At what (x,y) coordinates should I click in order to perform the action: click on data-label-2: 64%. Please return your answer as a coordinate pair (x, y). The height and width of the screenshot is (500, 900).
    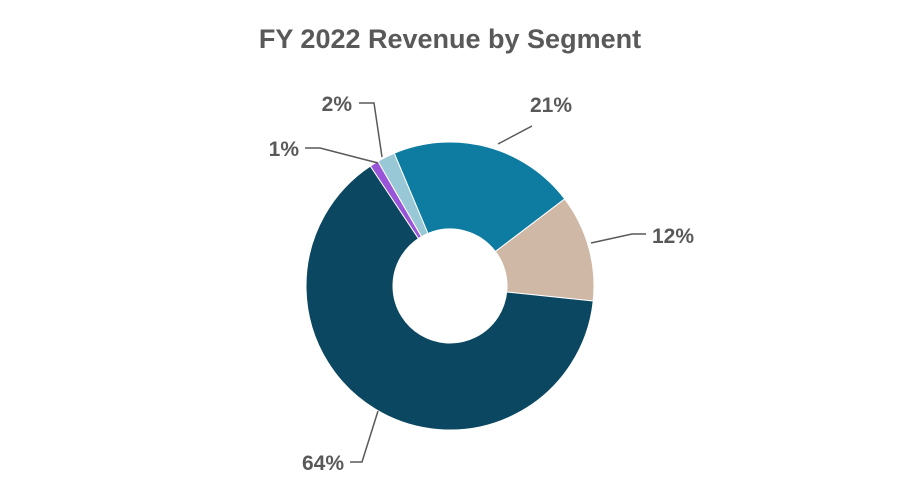
    Looking at the image, I should click on (323, 463).